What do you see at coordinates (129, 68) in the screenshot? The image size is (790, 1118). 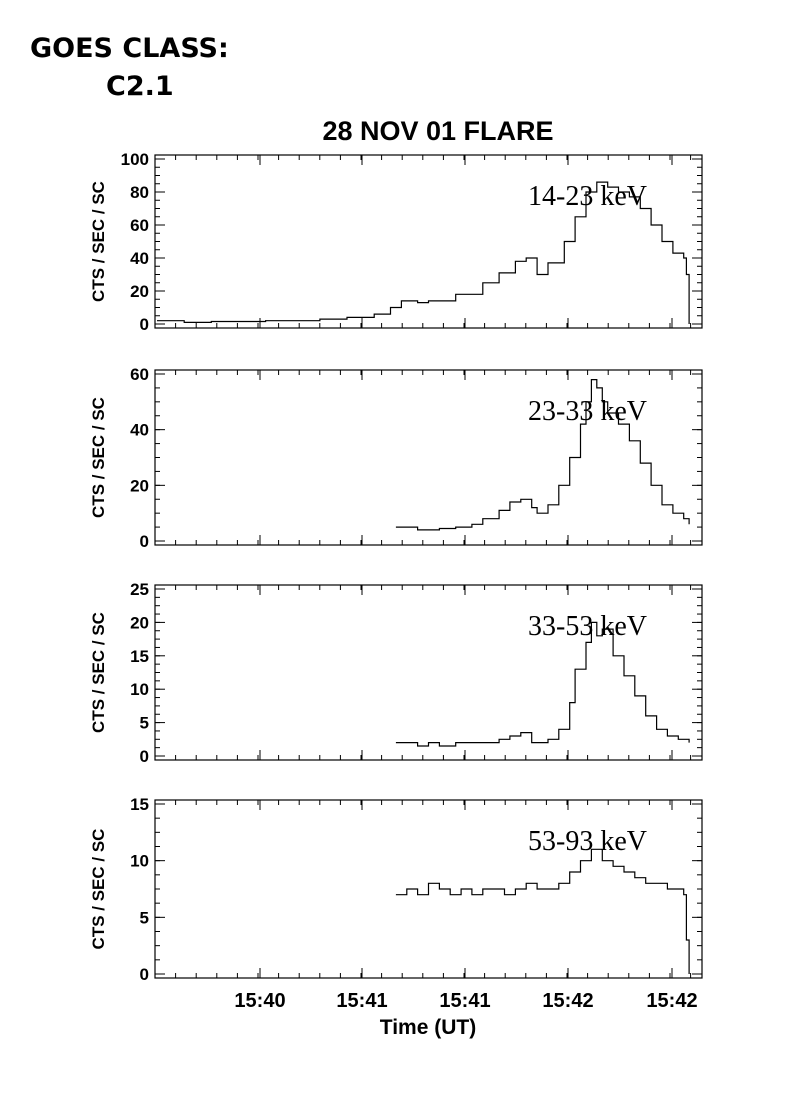 I see `goes-class-annotation: GOES CLASS: C2.1` at bounding box center [129, 68].